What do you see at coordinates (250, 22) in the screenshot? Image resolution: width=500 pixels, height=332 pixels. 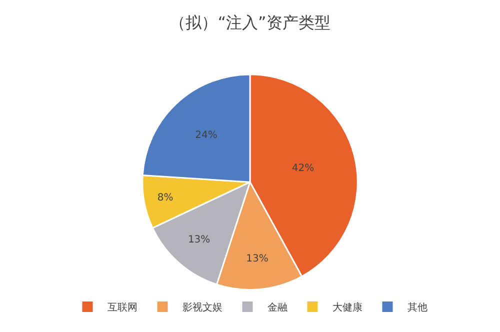 I see `chart-title: （拟）“注入”资产类型` at bounding box center [250, 22].